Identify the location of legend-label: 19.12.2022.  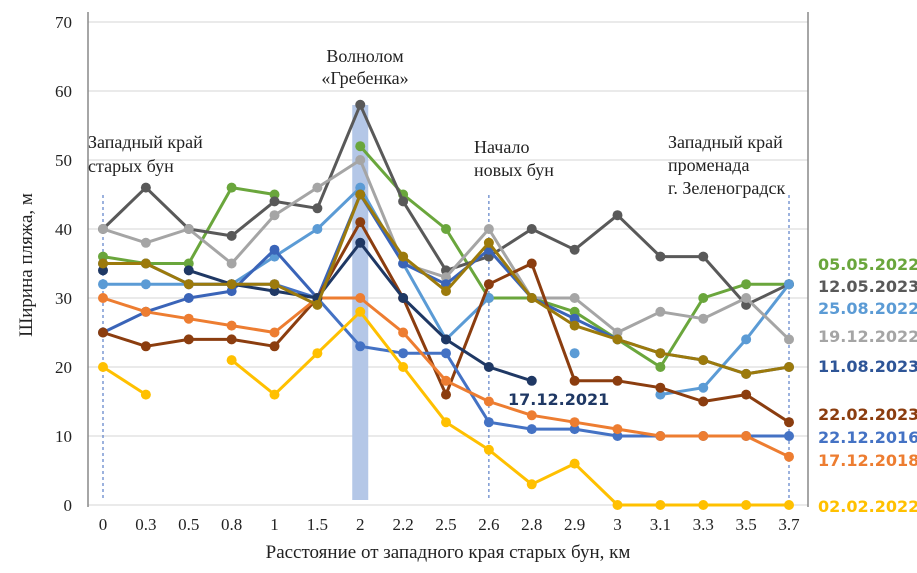
(867, 336).